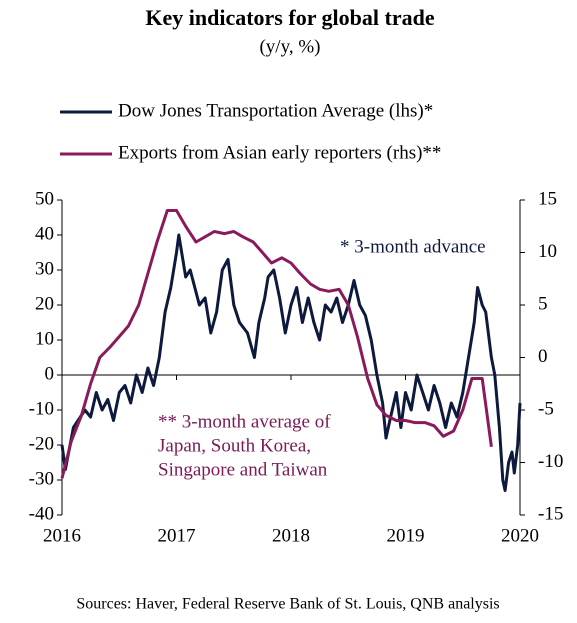  Describe the element at coordinates (41, 443) in the screenshot. I see `y-tick-label: -20` at that location.